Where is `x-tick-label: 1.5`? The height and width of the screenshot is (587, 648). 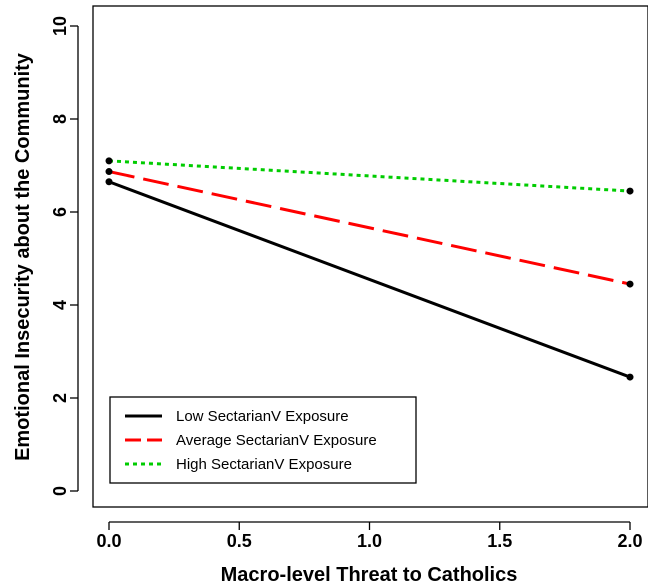 x-tick-label: 1.5 is located at coordinates (499, 541).